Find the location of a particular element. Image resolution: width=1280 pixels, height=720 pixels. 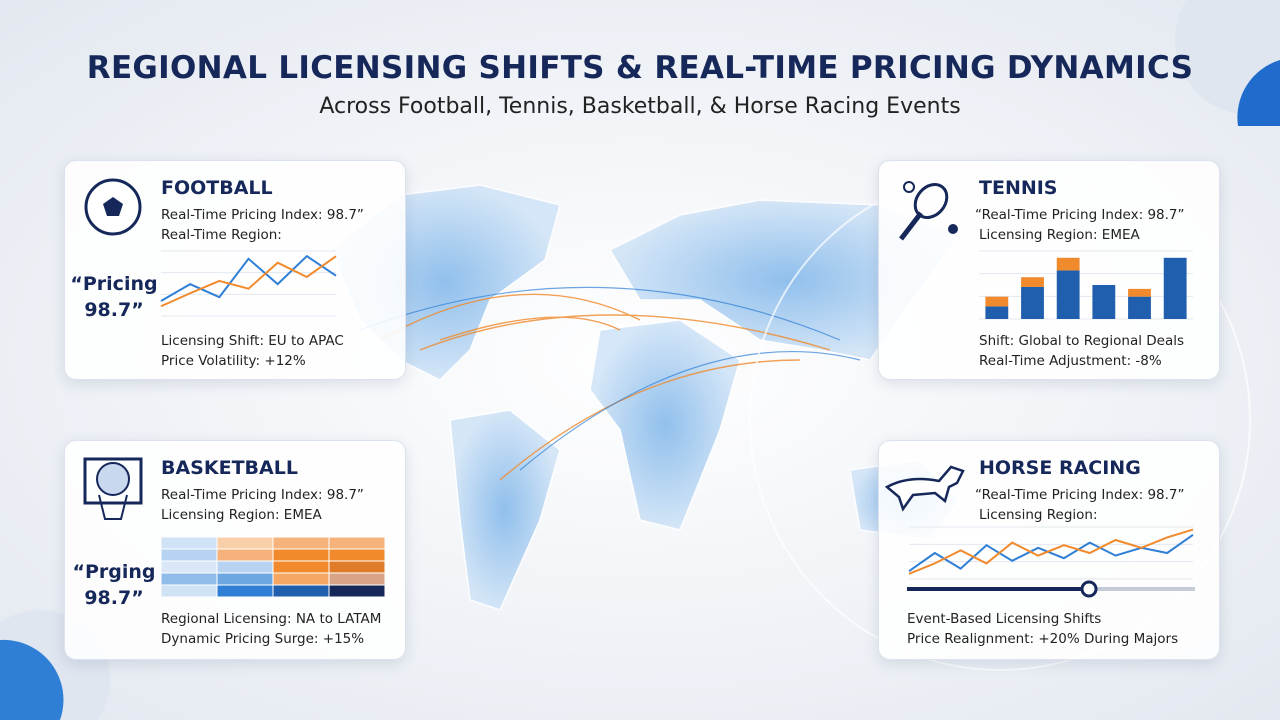

card-title: TENNIS is located at coordinates (1018, 188).